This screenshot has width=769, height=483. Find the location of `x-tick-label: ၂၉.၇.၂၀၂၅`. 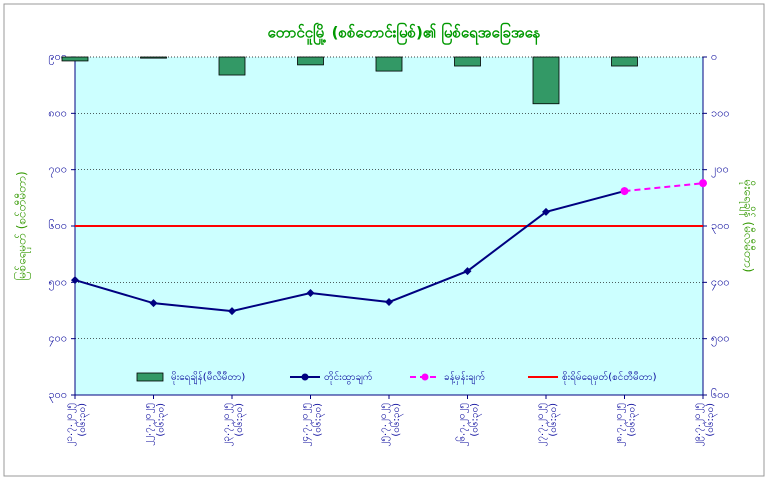

x-tick-label: ၂၉.၇.၂၀၂၅ is located at coordinates (698, 425).